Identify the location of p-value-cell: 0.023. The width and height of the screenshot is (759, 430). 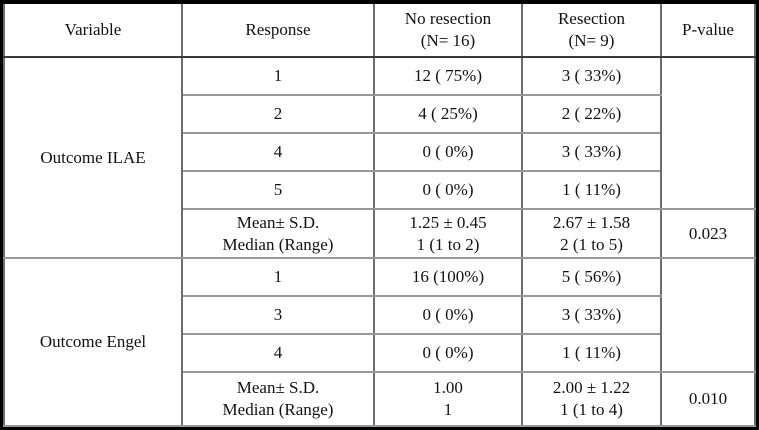
(708, 233).